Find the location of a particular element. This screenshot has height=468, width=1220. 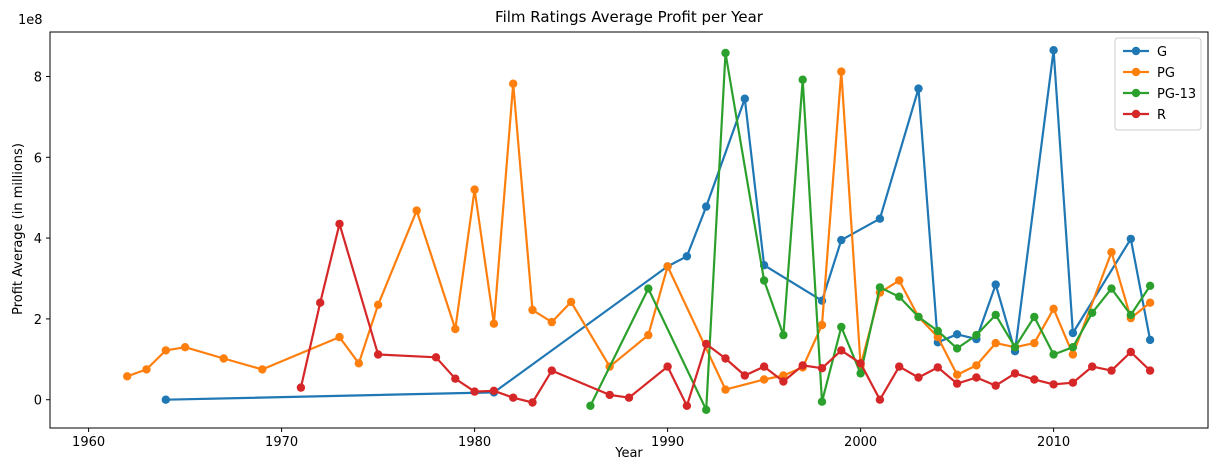

x-tick-label: 1960 is located at coordinates (88, 442).